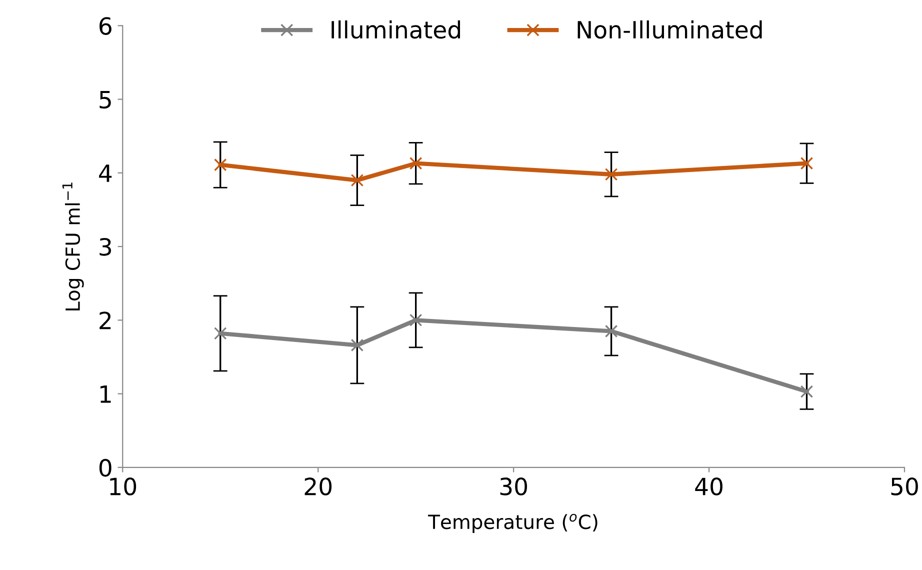  What do you see at coordinates (106, 247) in the screenshot?
I see `y-tick-label: 3` at bounding box center [106, 247].